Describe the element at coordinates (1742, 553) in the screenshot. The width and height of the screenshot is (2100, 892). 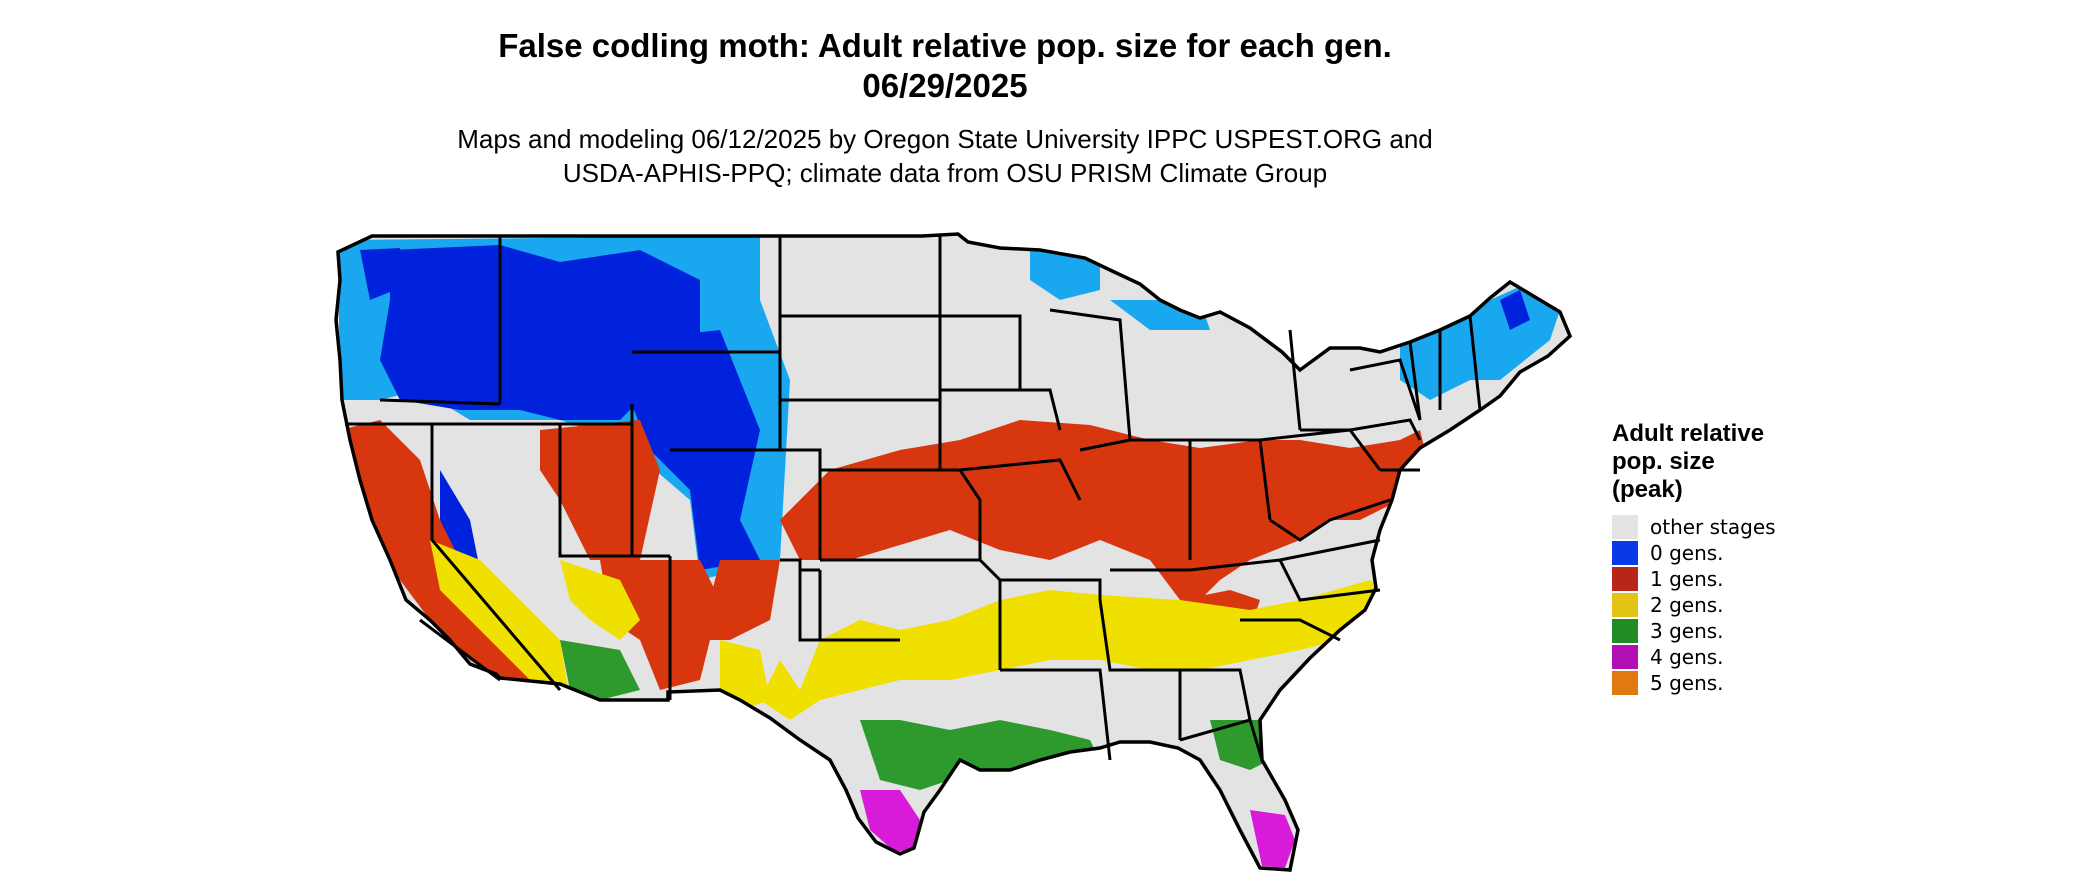
I see `legend-item-0-gens: 0 gens.` at that location.